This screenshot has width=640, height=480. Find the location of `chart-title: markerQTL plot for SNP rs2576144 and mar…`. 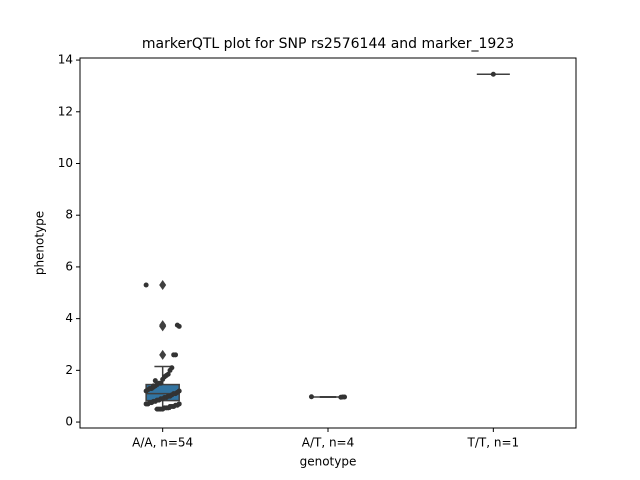

chart-title: markerQTL plot for SNP rs2576144 and mar… is located at coordinates (328, 44).